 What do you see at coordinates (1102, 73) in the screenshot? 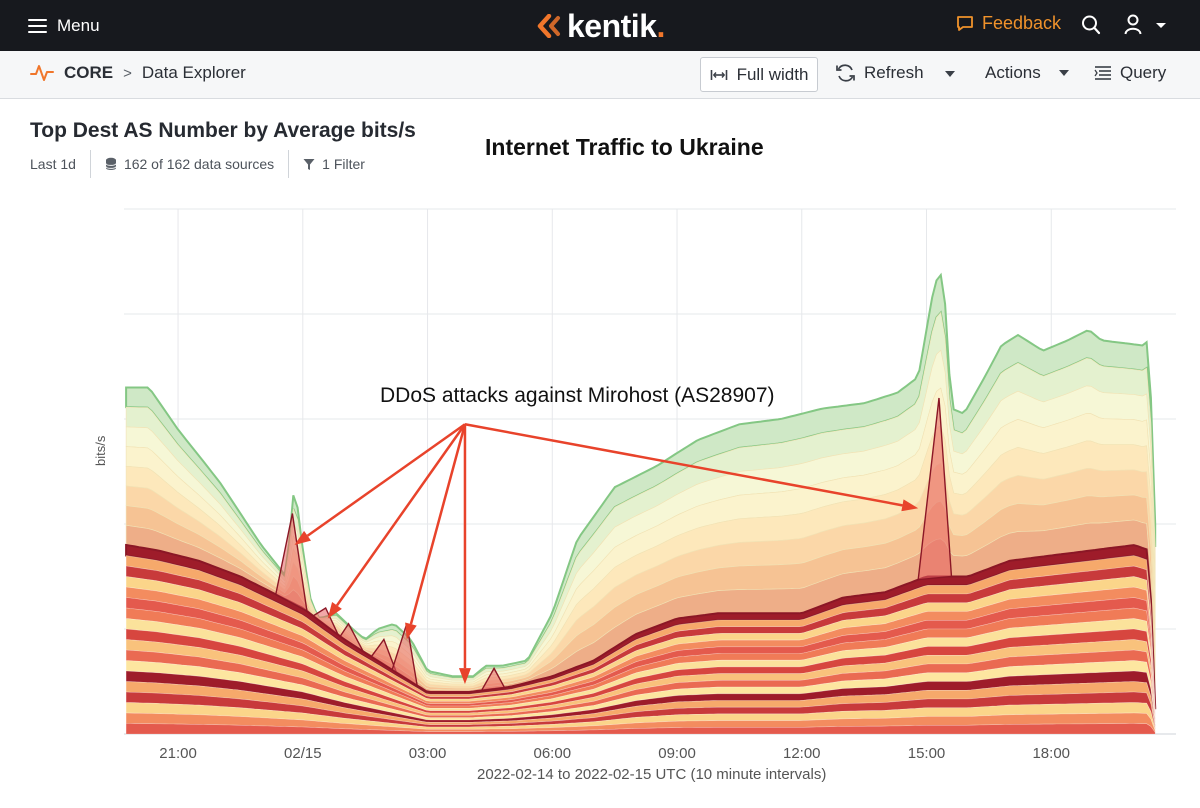
I see `query-icon` at bounding box center [1102, 73].